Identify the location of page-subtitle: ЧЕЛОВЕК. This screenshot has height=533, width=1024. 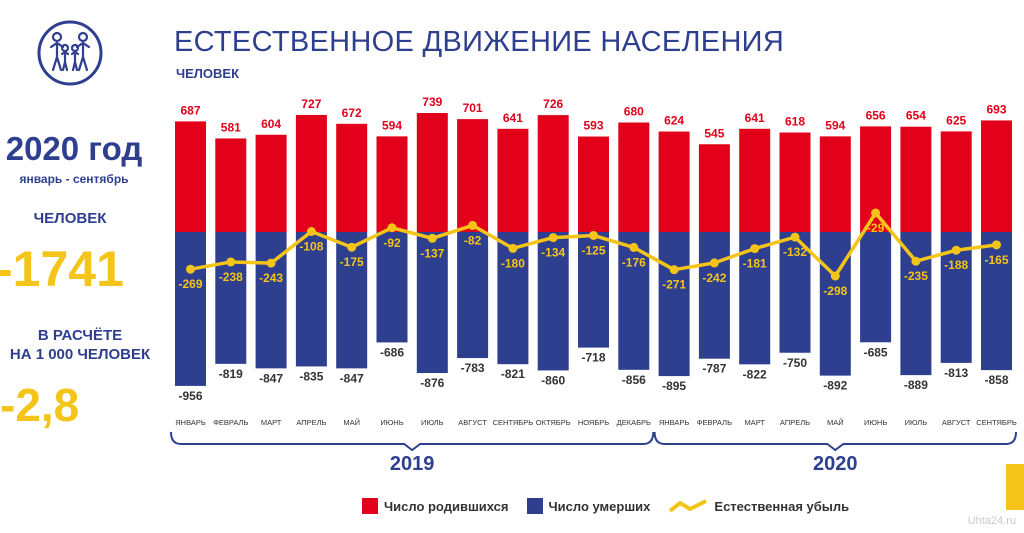
(208, 73).